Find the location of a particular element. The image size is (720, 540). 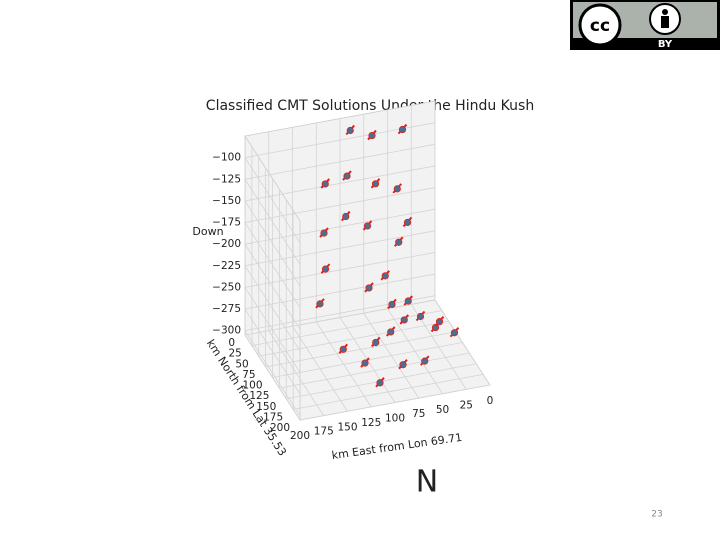

by-head is located at coordinates (665, 12).